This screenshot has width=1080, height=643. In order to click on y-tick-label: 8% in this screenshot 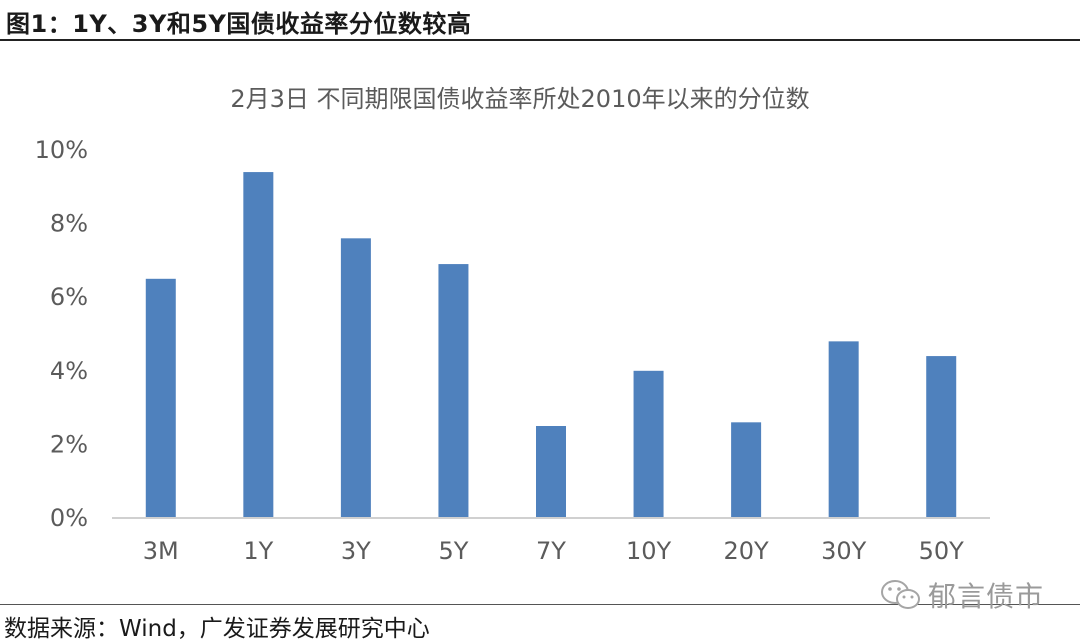, I will do `click(69, 224)`.